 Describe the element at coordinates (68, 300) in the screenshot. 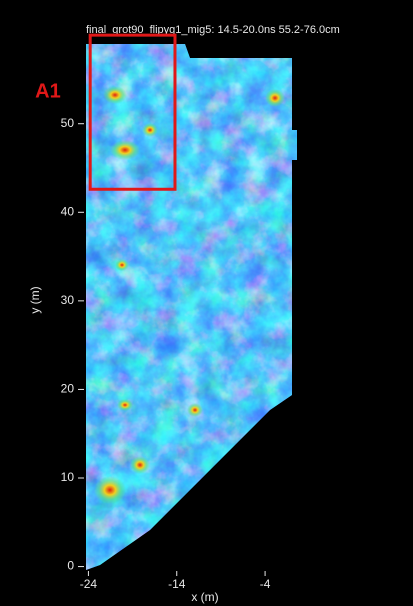

I see `y-tick-label: 30` at that location.